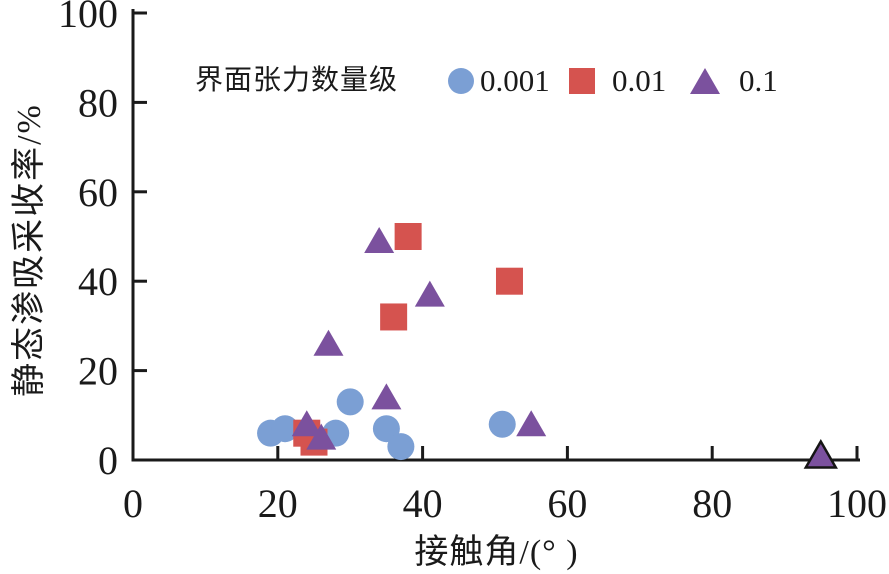 The image size is (889, 574). Describe the element at coordinates (496, 552) in the screenshot. I see `x-axis-title: 接触角/(° )` at that location.